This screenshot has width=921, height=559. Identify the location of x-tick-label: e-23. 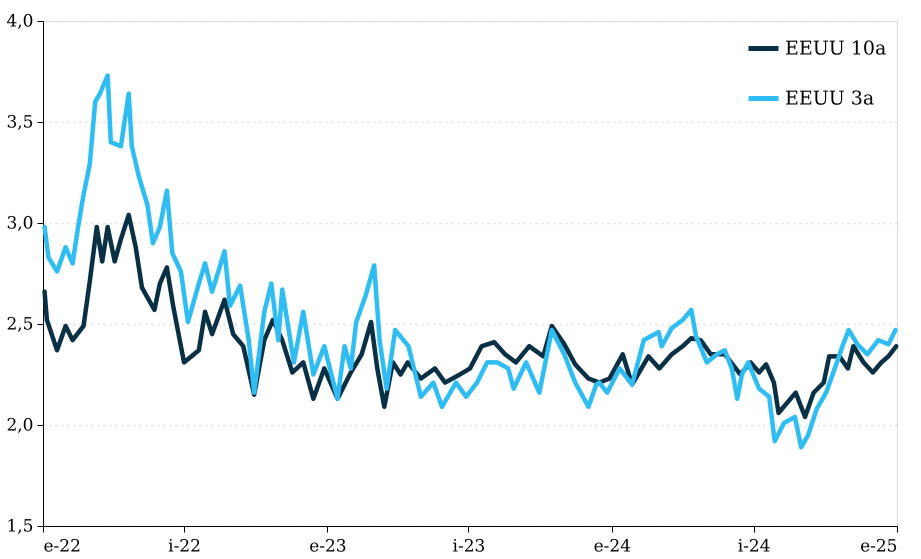
(328, 546).